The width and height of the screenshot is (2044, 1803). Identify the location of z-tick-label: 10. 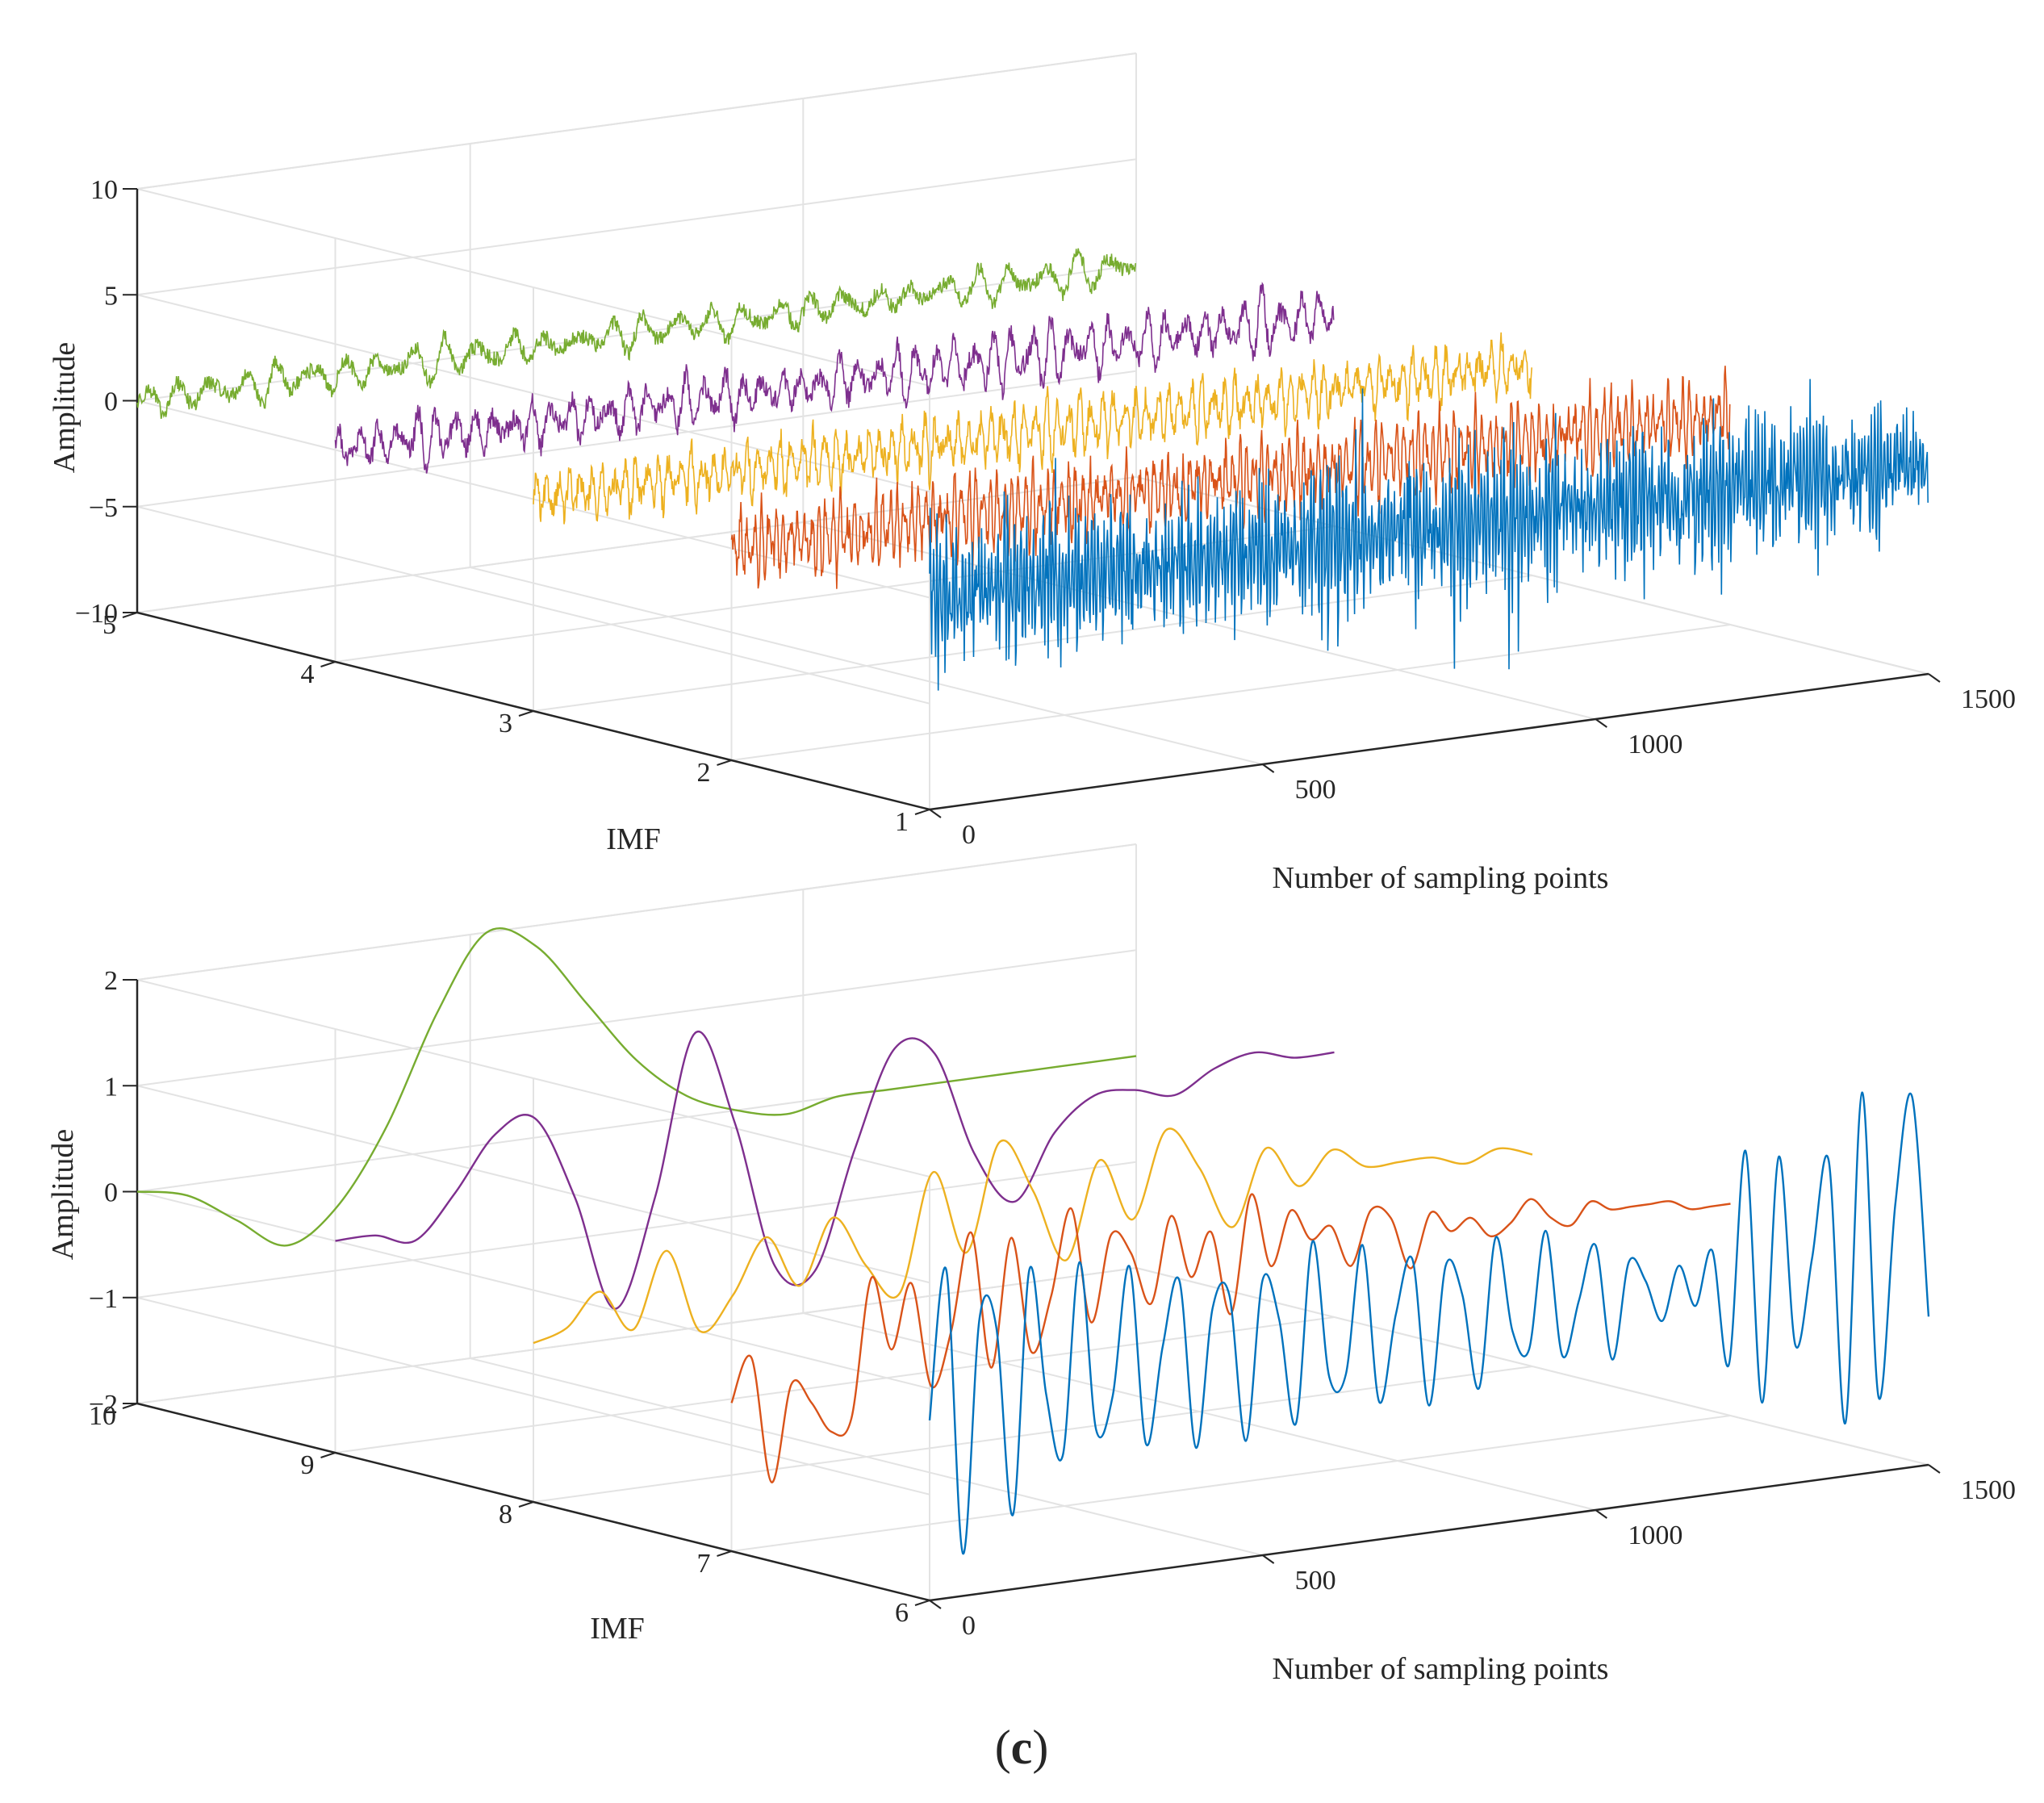
(104, 190).